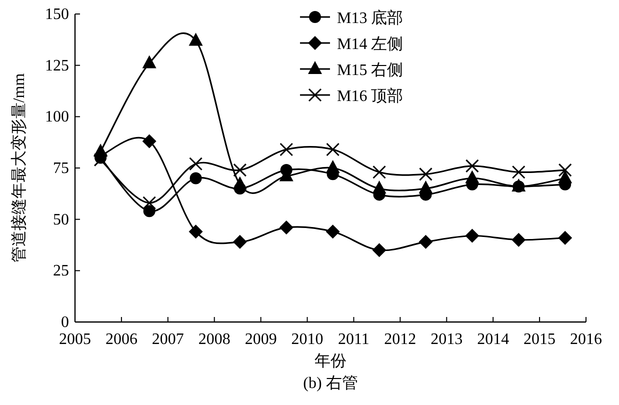 This screenshot has width=619, height=405. What do you see at coordinates (370, 18) in the screenshot?
I see `legend-label: M13 底部` at bounding box center [370, 18].